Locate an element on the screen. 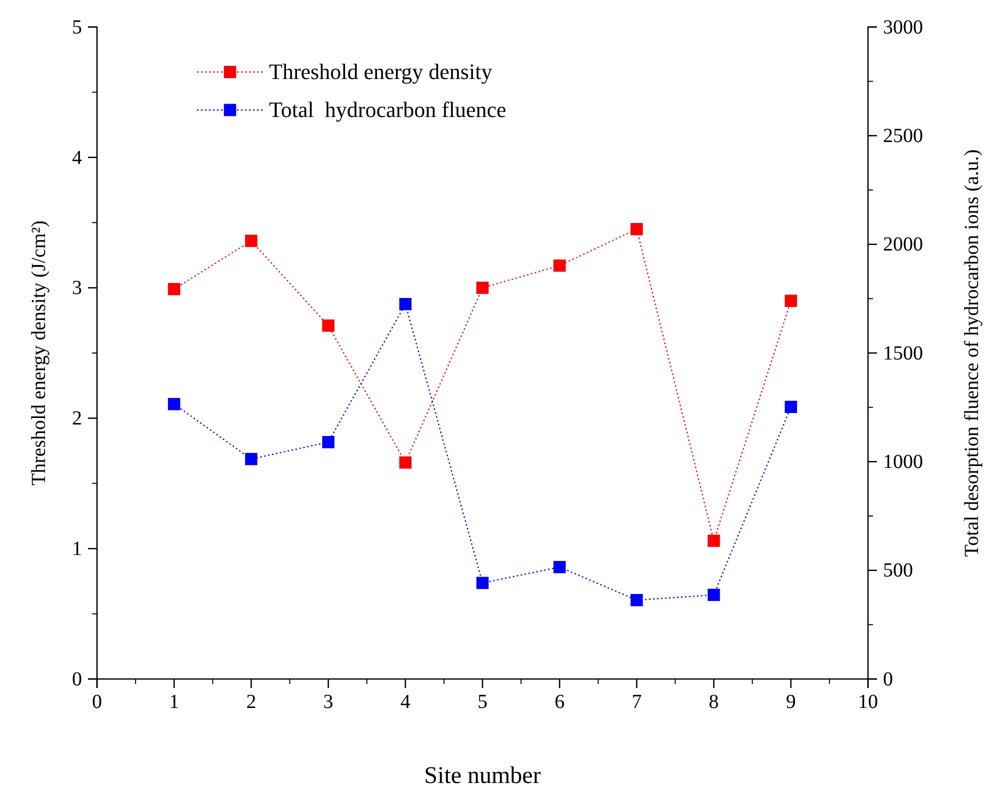 The width and height of the screenshot is (992, 792). y2-tick-label: 2500 is located at coordinates (903, 136).